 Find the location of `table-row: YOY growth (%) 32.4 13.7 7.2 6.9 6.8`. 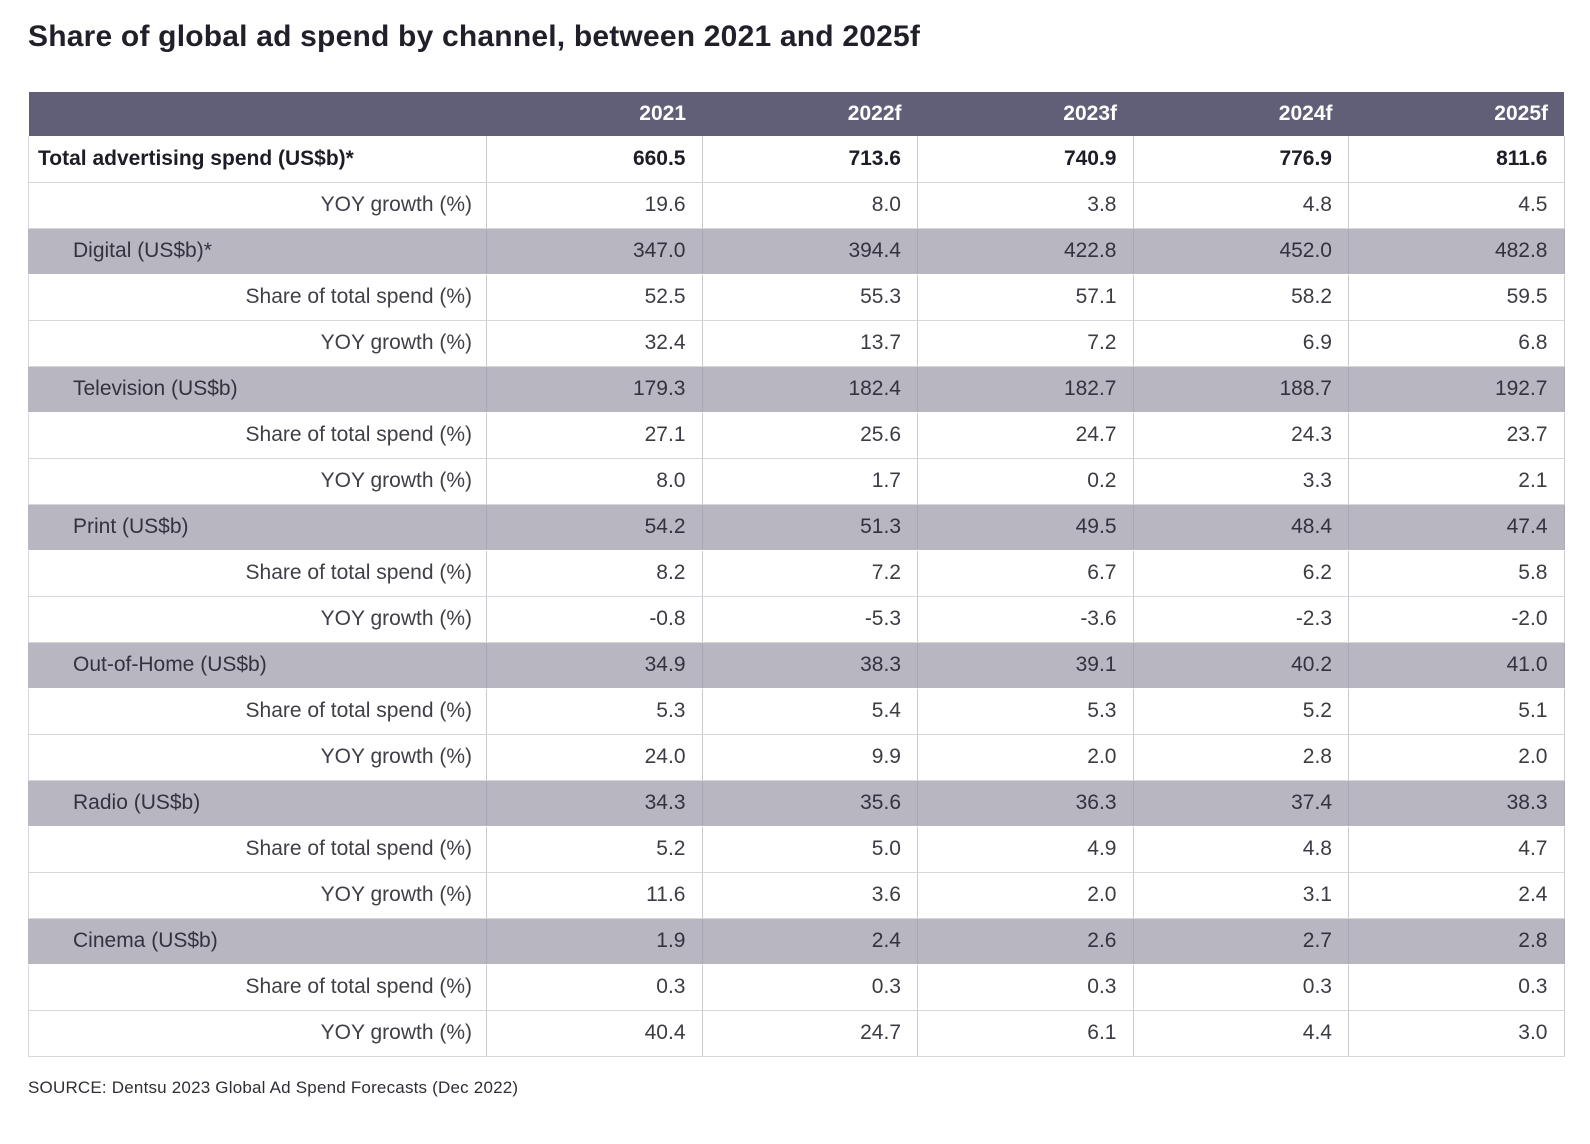

table-row: YOY growth (%) 32.4 13.7 7.2 6.9 6.8 is located at coordinates (796, 343).